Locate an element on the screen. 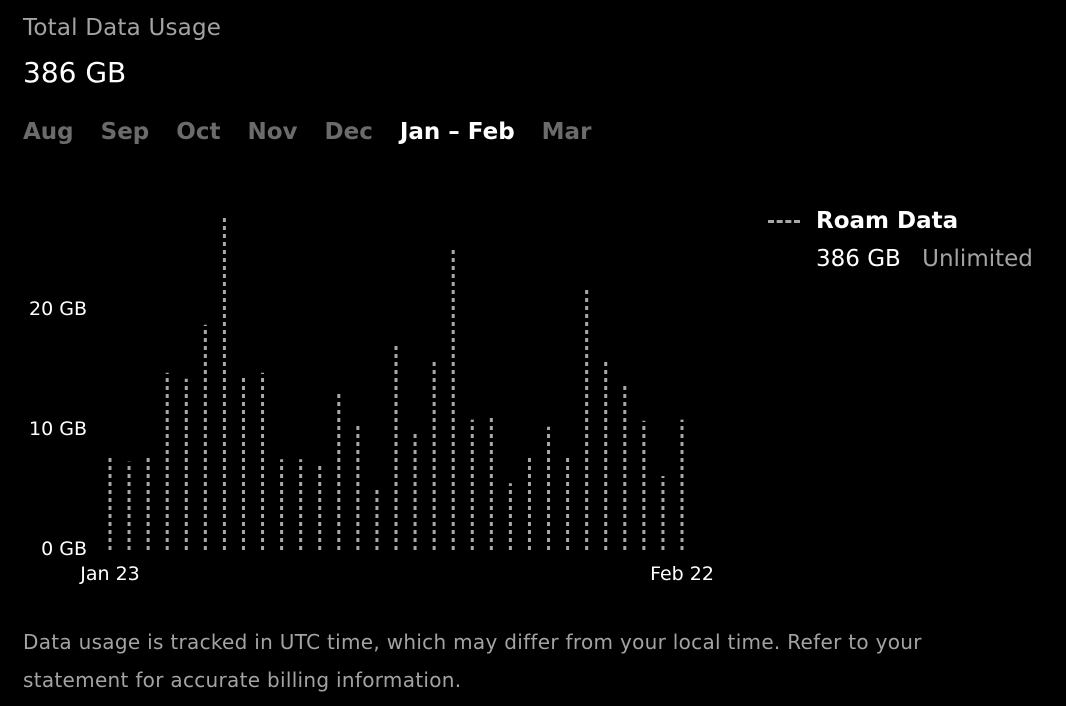 The image size is (1066, 706). legend-dash-swatch is located at coordinates (784, 221).